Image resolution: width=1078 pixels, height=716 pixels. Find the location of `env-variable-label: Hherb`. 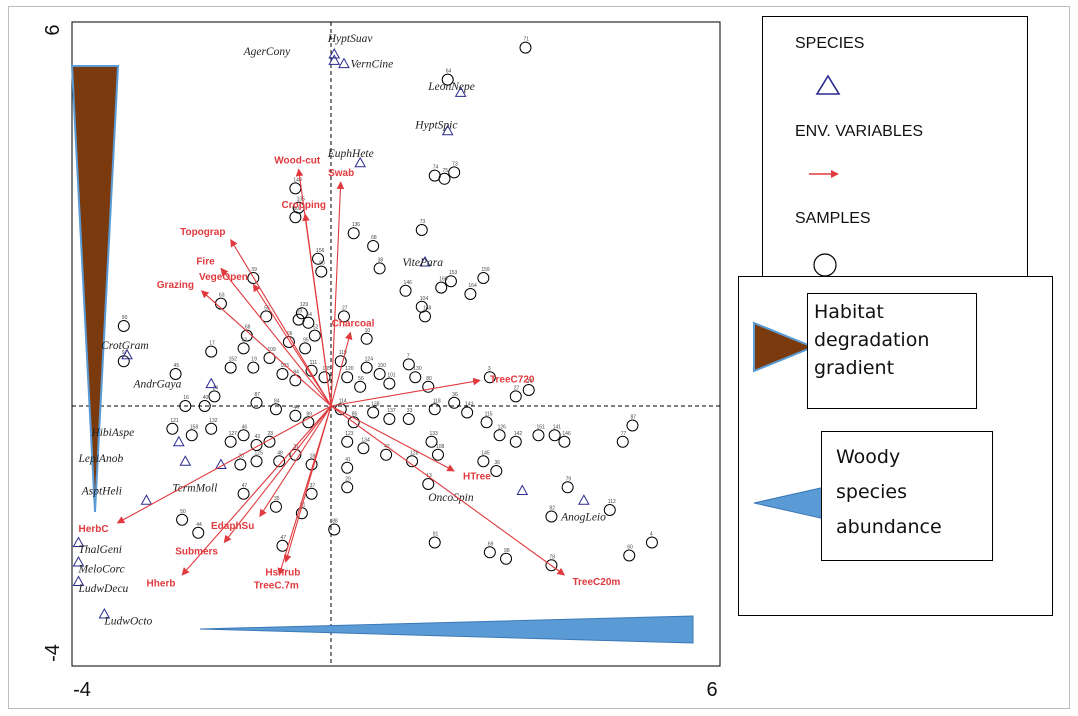

env-variable-label: Hherb is located at coordinates (161, 584).